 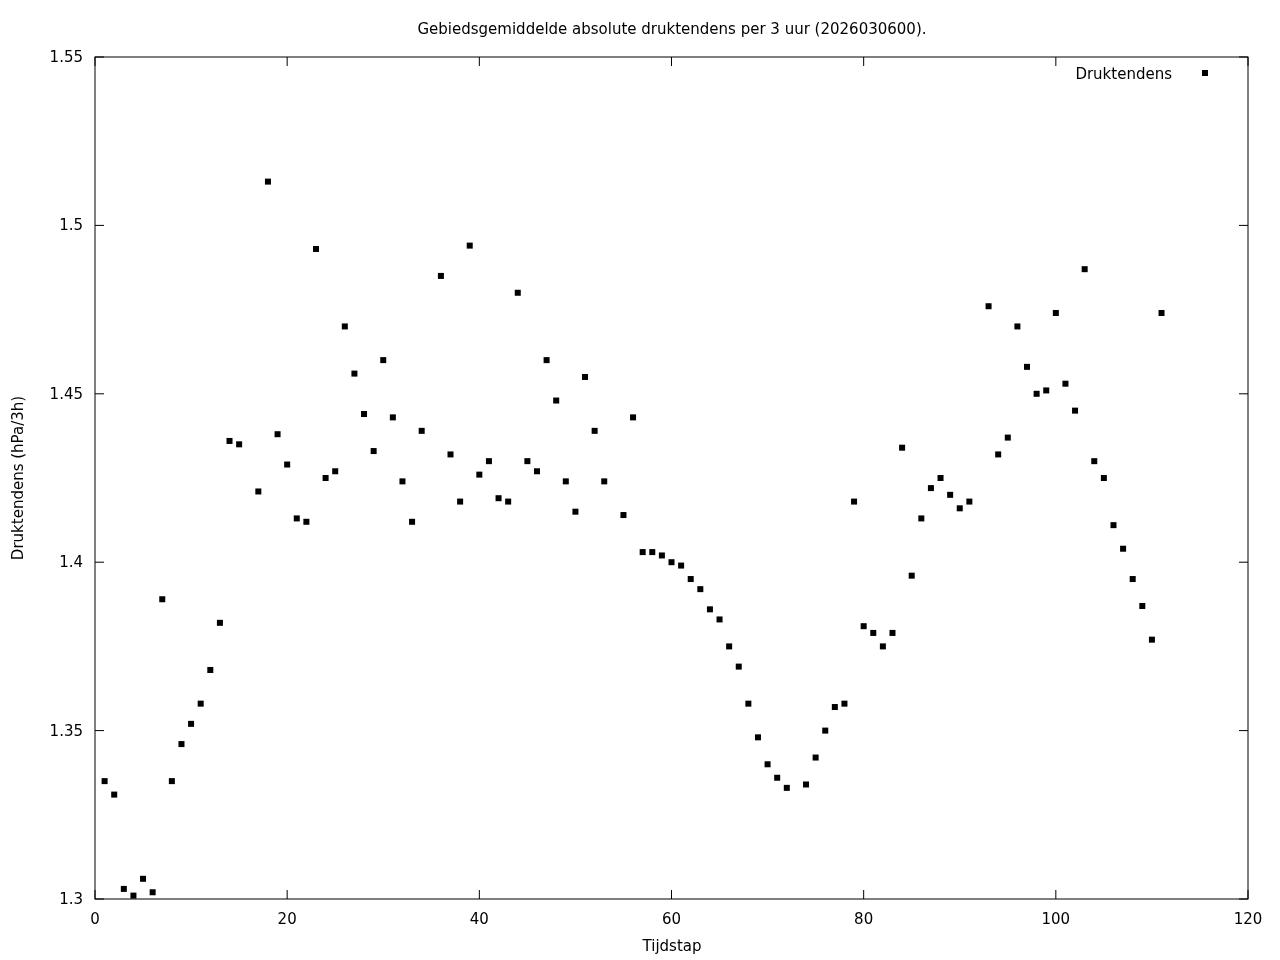 I want to click on x-tick-label: 40, so click(x=479, y=919).